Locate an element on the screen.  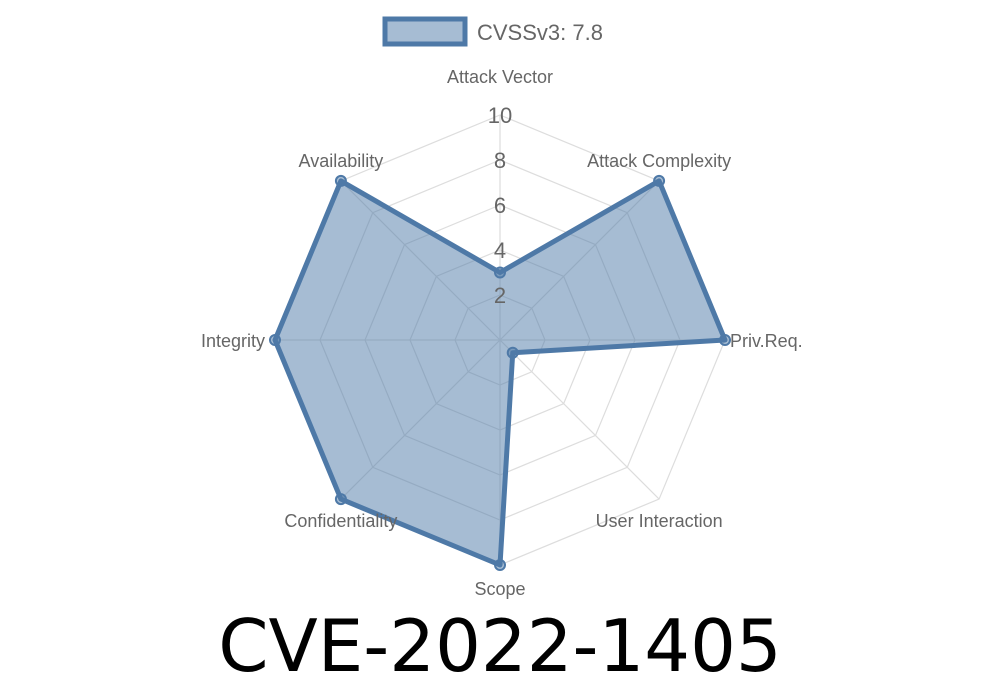
axis-label: Attack Vector is located at coordinates (500, 77).